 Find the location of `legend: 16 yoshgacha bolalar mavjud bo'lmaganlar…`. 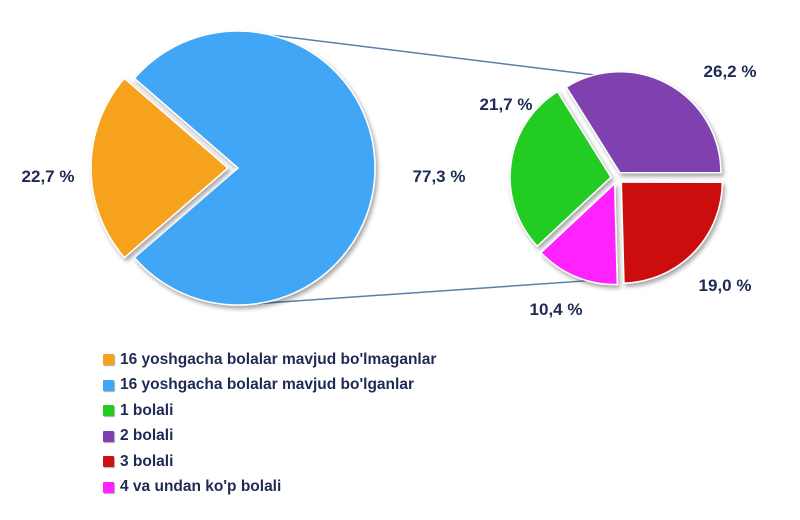

legend: 16 yoshgacha bolalar mavjud bo'lmaganlar… is located at coordinates (269, 423).